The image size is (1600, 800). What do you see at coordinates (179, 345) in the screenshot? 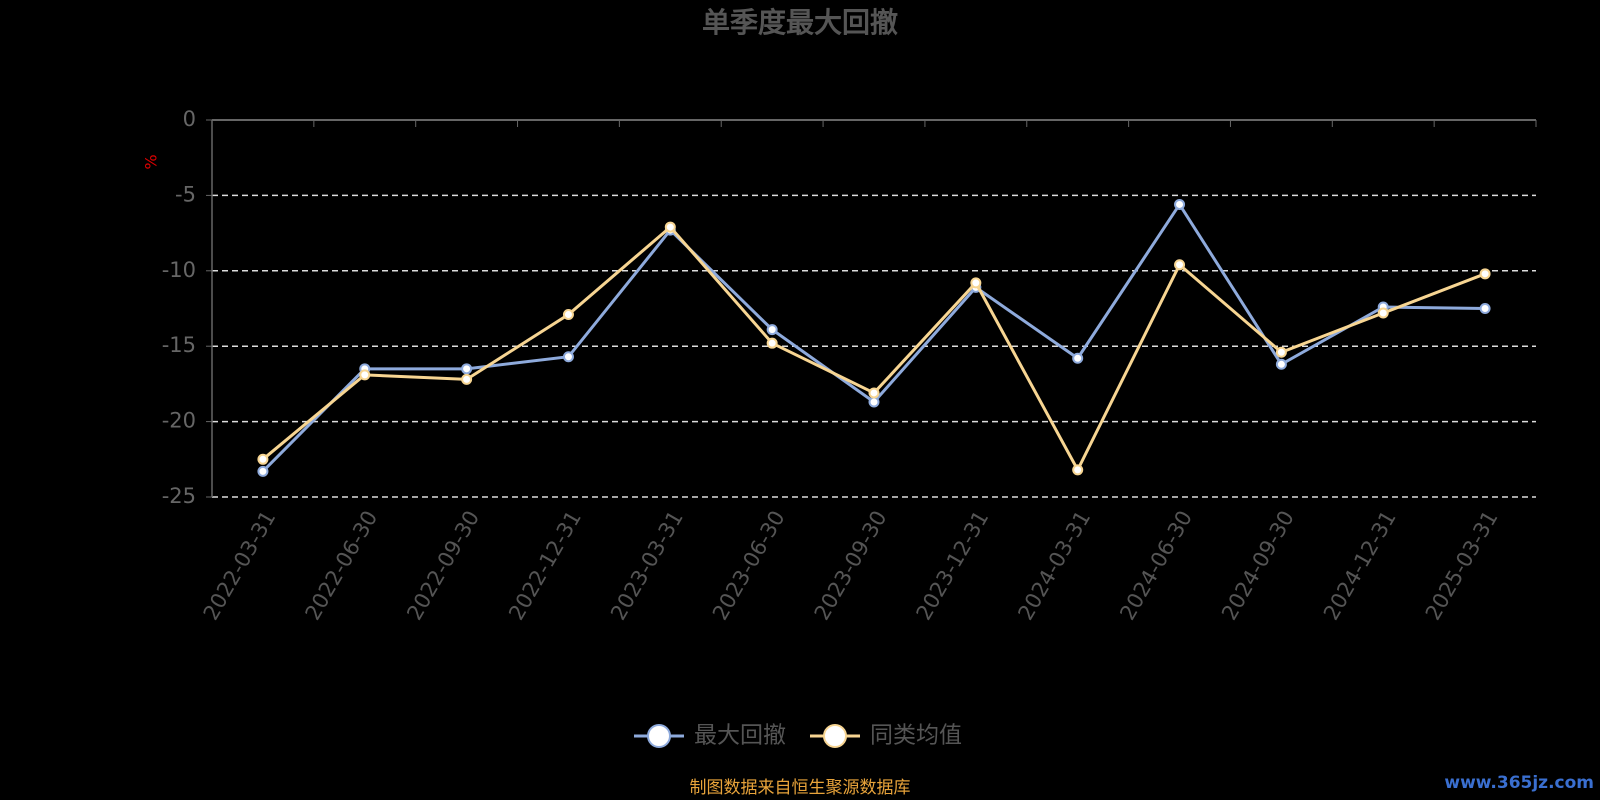
I see `y-tick-label: -15` at bounding box center [179, 345].